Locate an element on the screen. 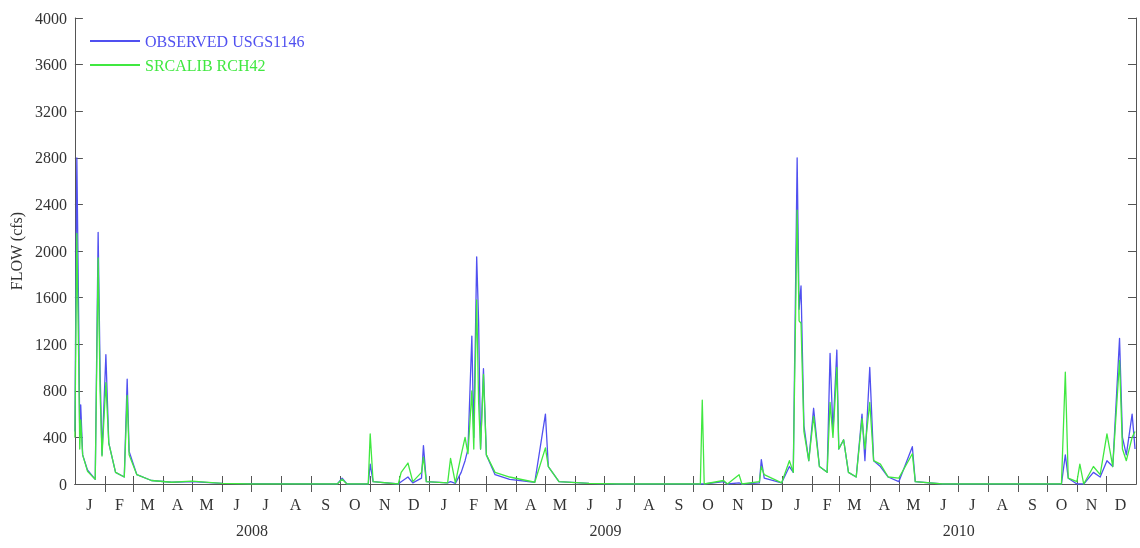  y-tick-label: 2800 is located at coordinates (50, 158).